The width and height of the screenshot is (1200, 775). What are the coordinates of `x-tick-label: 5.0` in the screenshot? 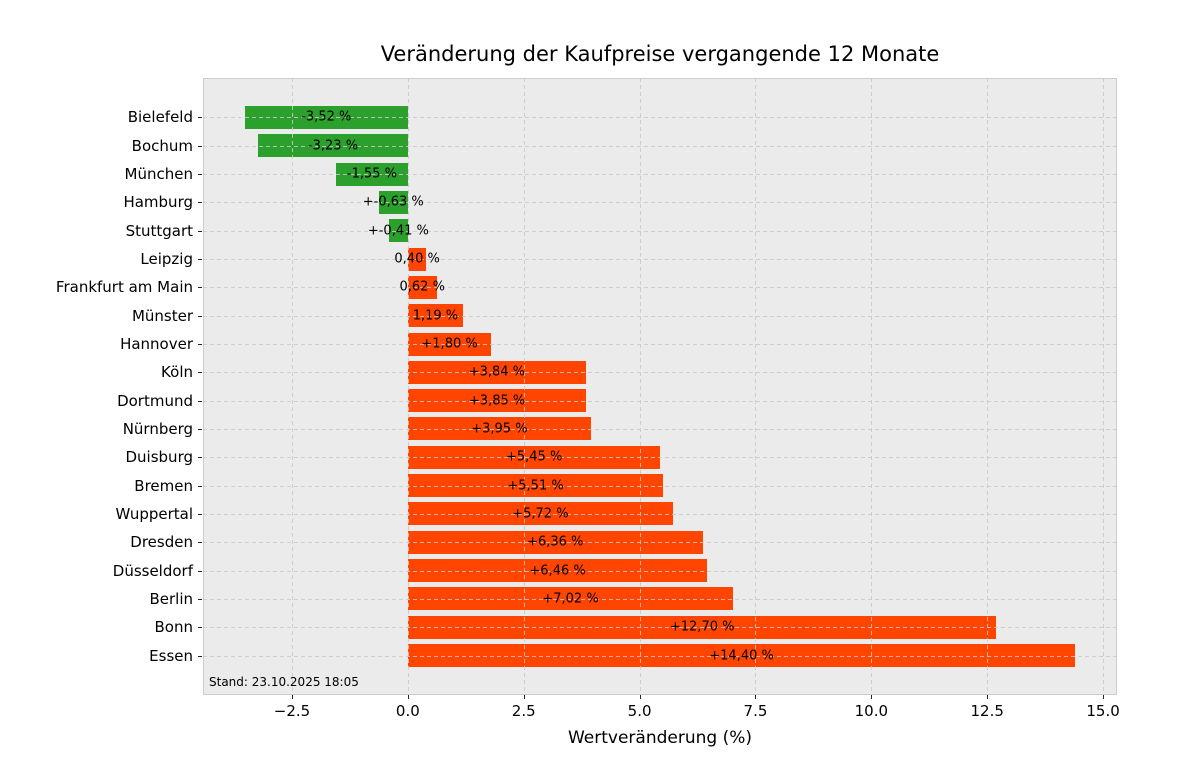 It's located at (639, 711).